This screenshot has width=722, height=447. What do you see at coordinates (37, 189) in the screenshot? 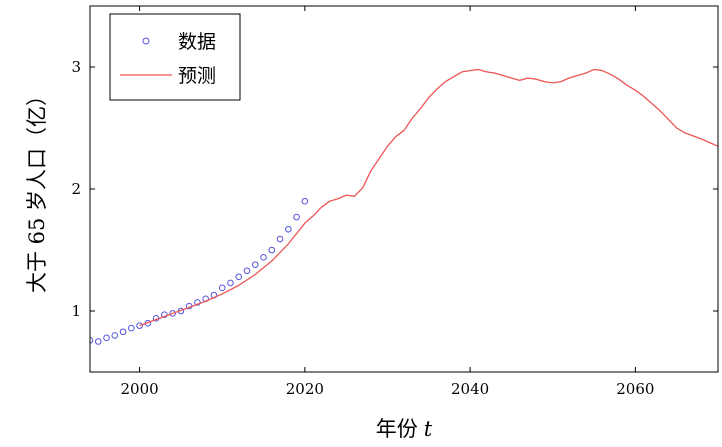
I see `y-axis-label: 大于 65 岁人口（亿）` at bounding box center [37, 189].